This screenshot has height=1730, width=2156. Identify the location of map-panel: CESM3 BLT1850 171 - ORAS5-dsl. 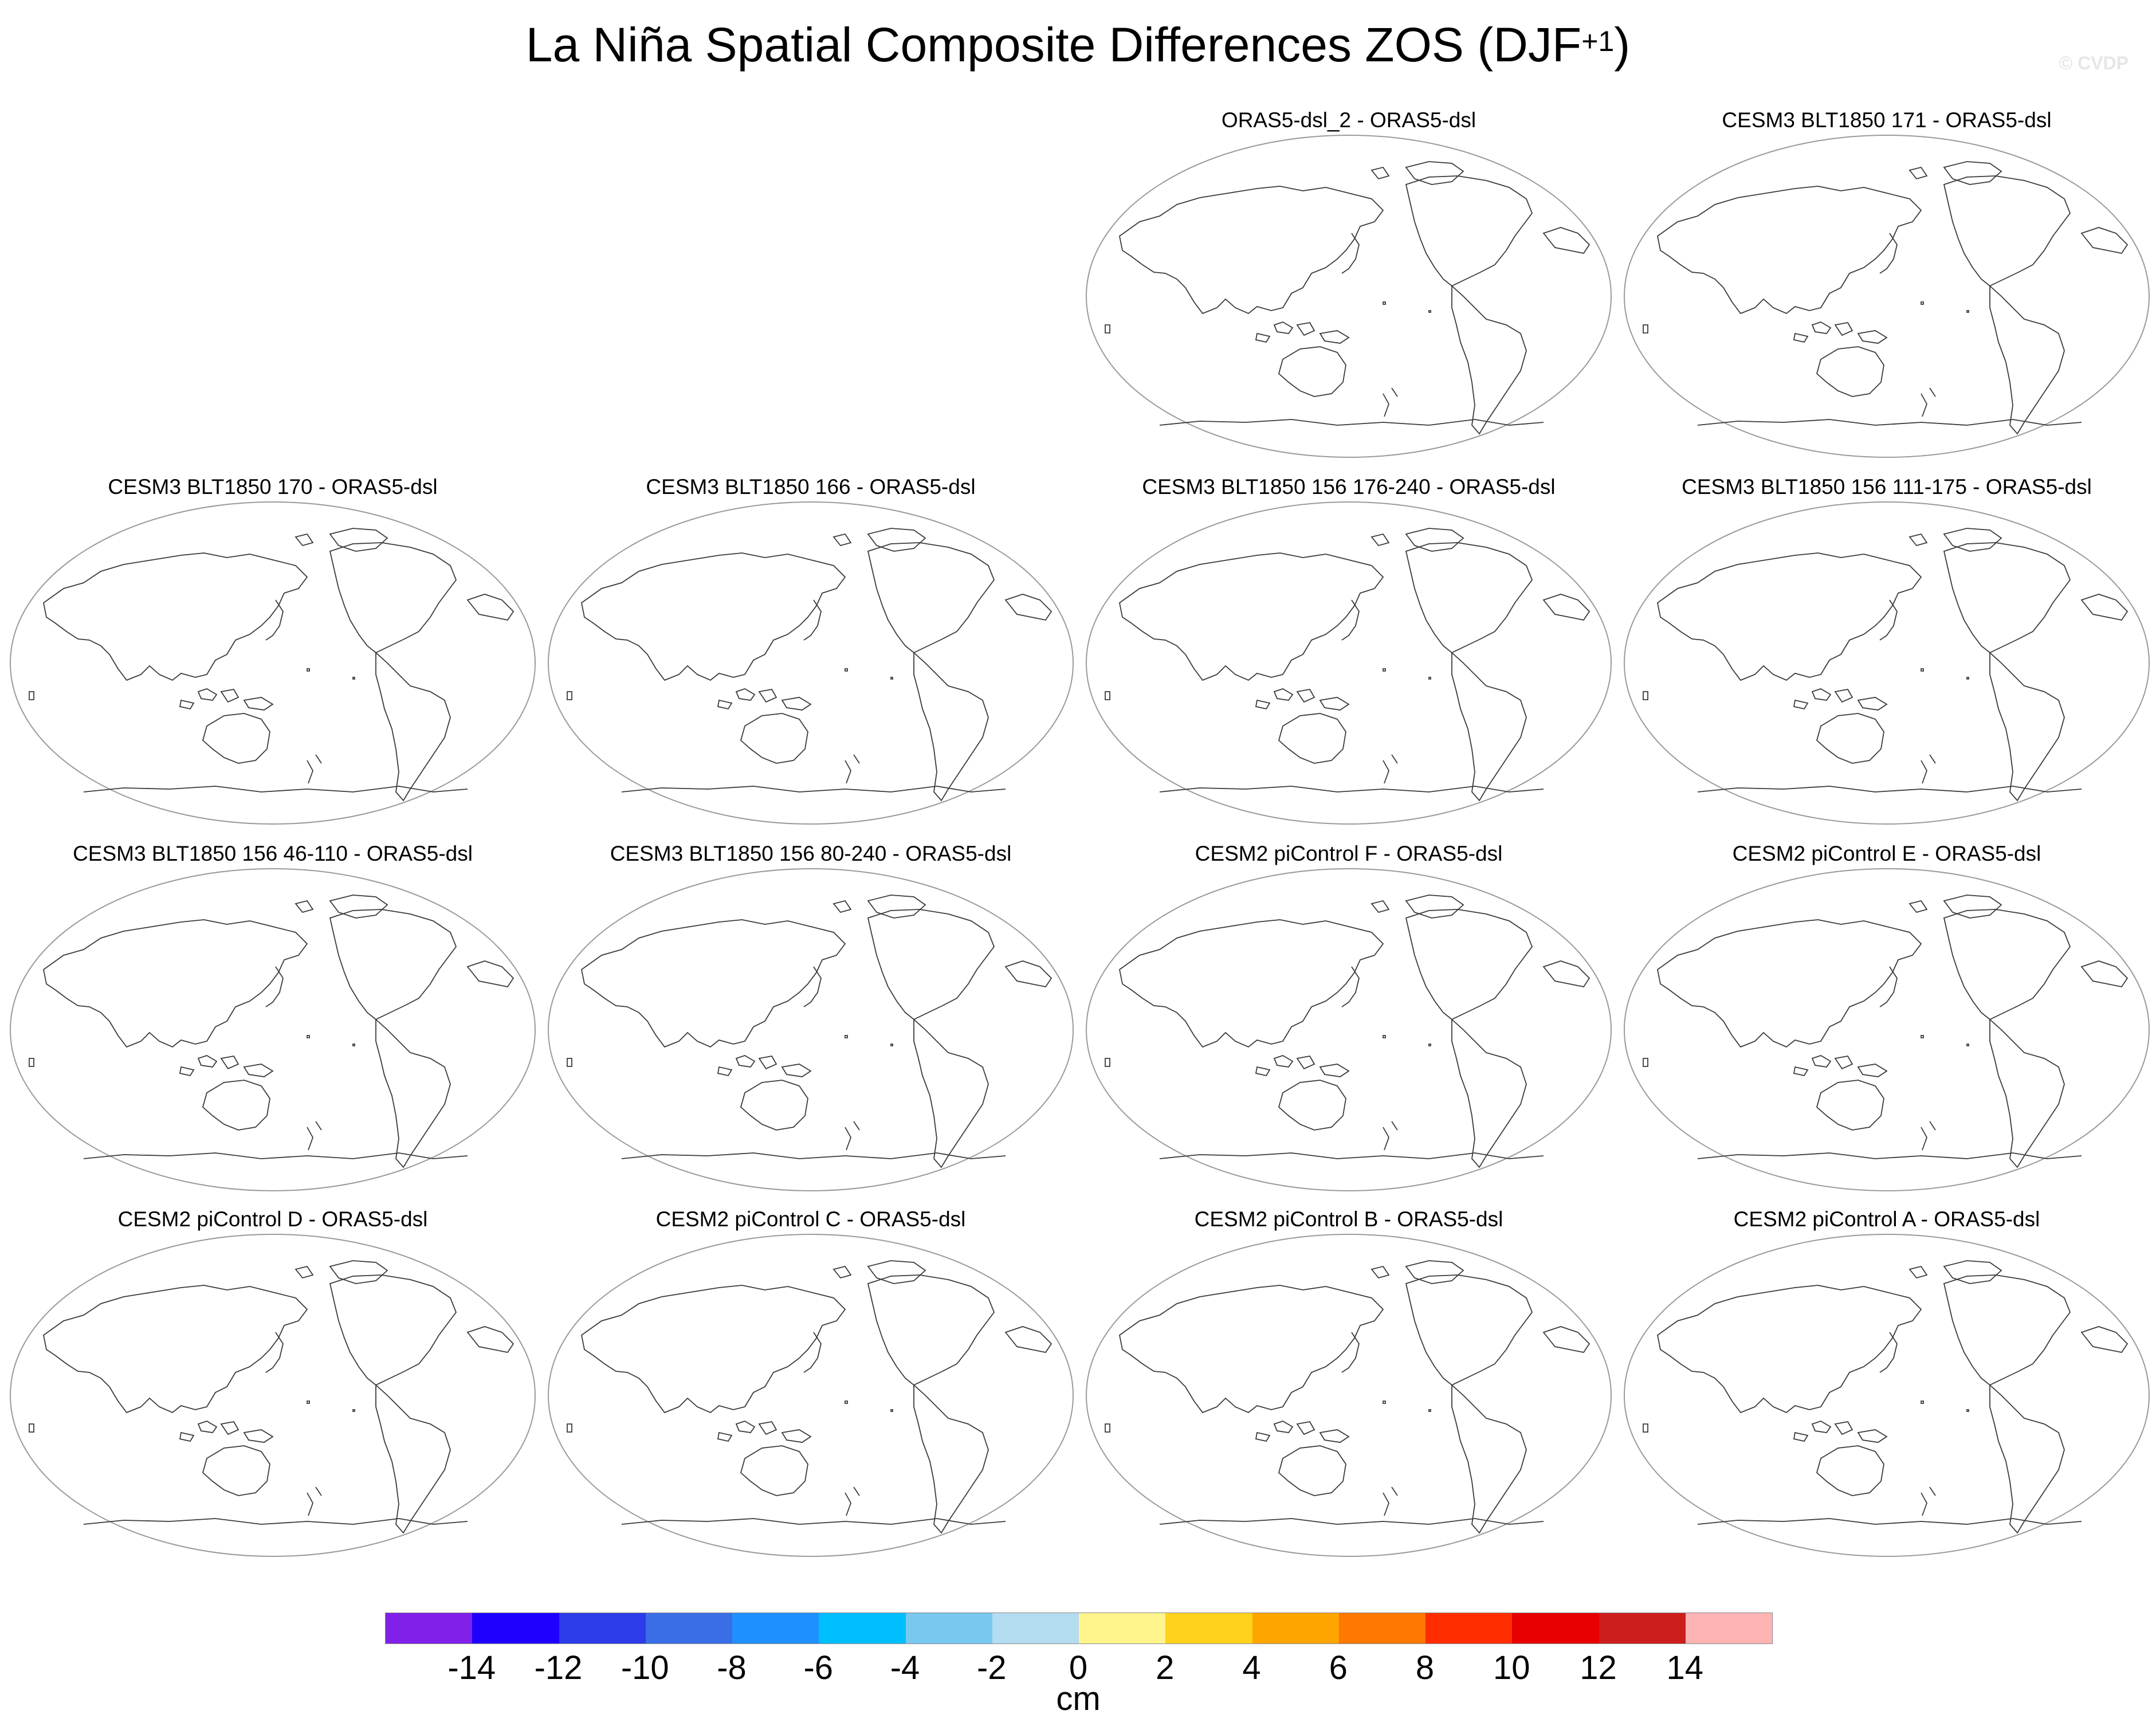
(1886, 291).